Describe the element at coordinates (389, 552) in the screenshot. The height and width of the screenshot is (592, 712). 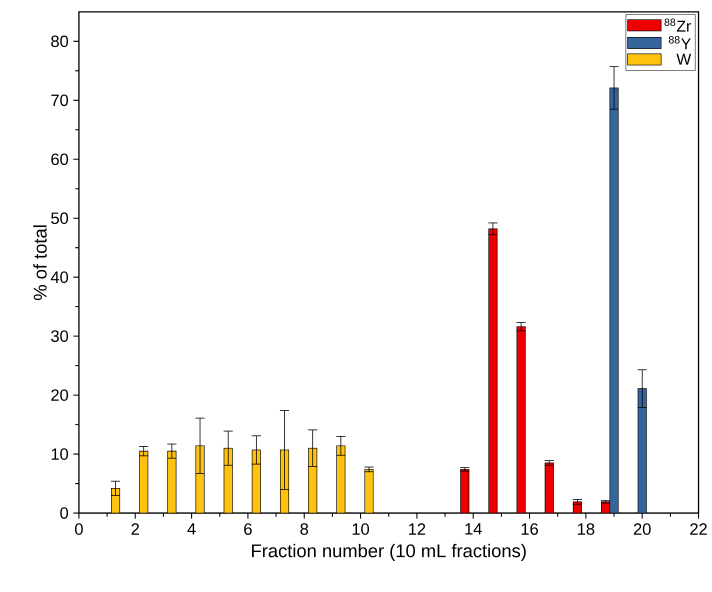
I see `x-axis-title: Fraction number (10 mL fractions)` at that location.